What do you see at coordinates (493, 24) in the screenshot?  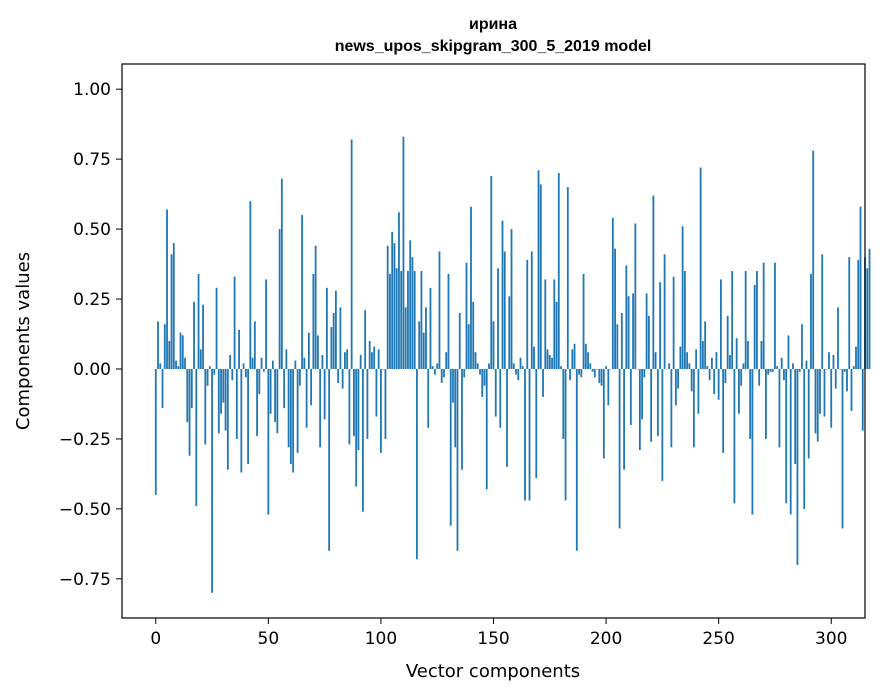 I see `chart-title: ирина` at bounding box center [493, 24].